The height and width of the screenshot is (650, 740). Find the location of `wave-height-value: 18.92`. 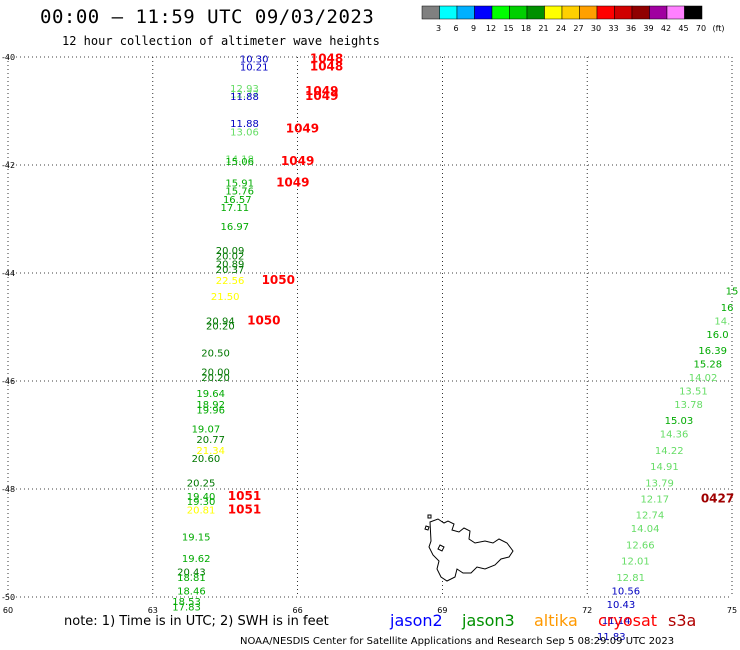

wave-height-value: 18.92 is located at coordinates (210, 405).